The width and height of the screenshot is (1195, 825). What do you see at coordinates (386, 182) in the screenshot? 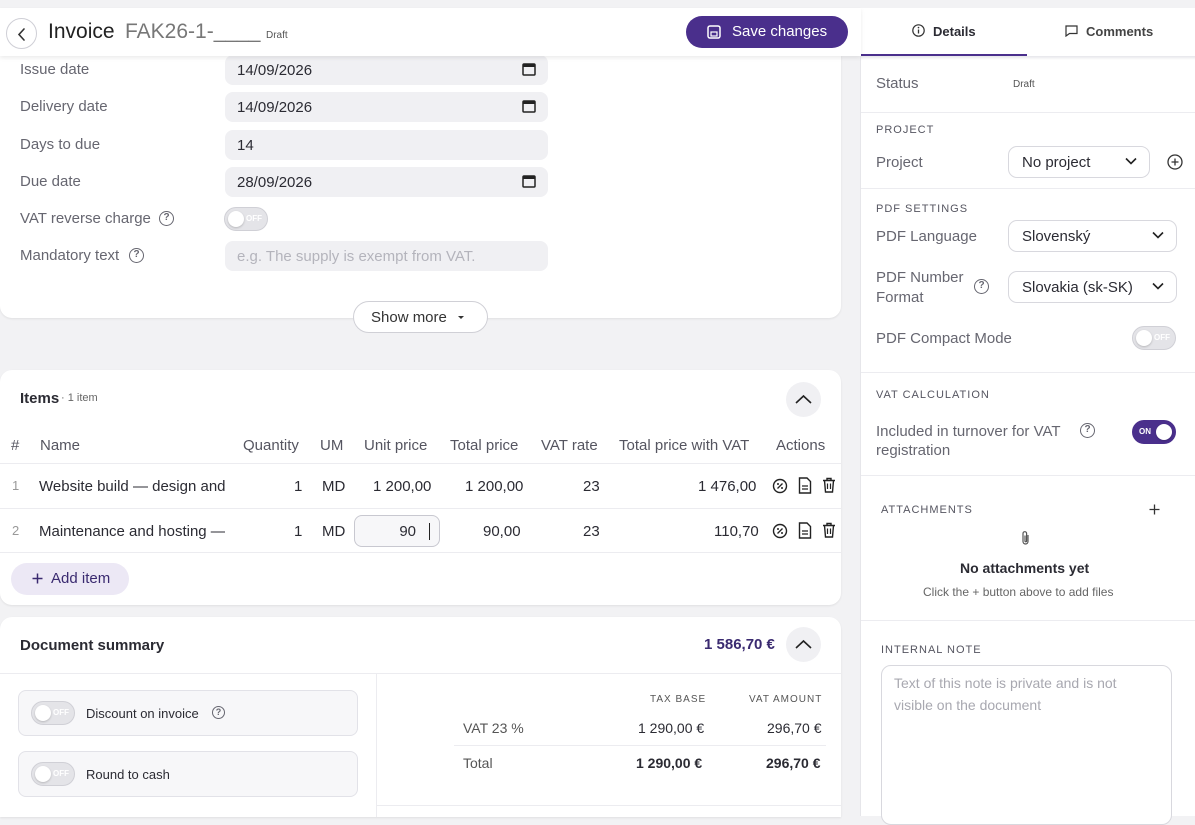
I see `due-date-input: 28/09/2026` at bounding box center [386, 182].